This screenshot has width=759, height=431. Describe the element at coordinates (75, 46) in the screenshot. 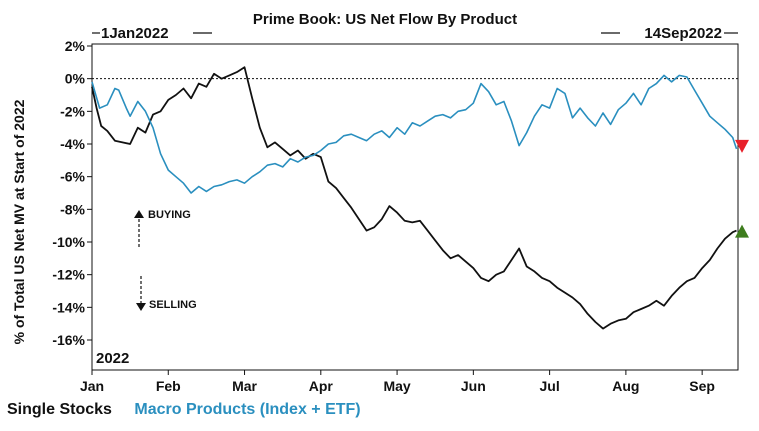

I see `y-tick-label: 2%` at that location.